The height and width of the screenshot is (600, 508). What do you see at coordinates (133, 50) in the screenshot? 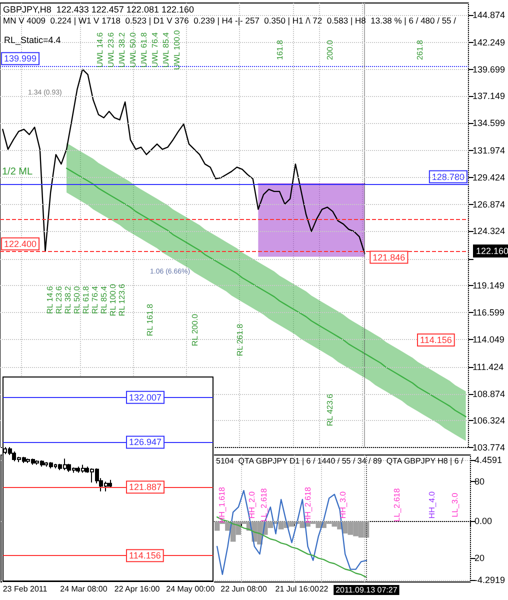
I see `annotation: UWL 50.0` at bounding box center [133, 50].